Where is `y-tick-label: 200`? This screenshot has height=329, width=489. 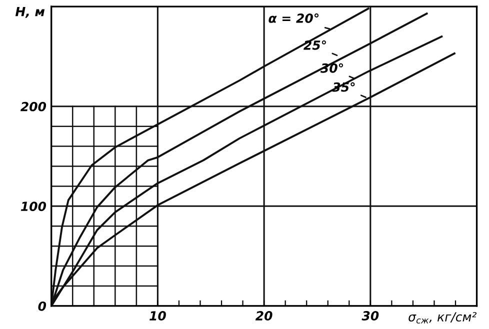
y-tick-label: 200 is located at coordinates (33, 107).